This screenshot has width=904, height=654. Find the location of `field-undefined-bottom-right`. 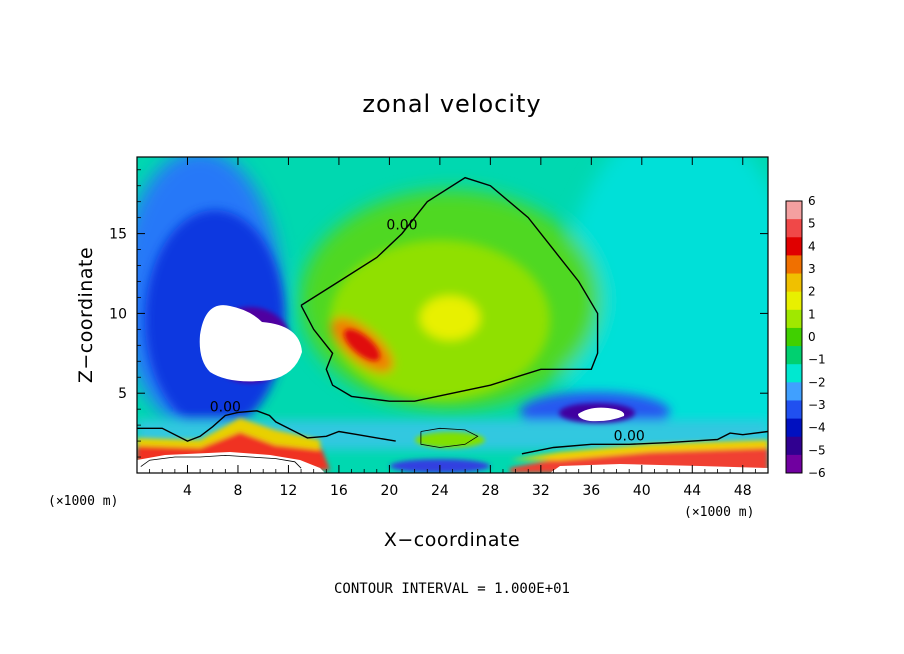

field-undefined-bottom-right is located at coordinates (659, 468).